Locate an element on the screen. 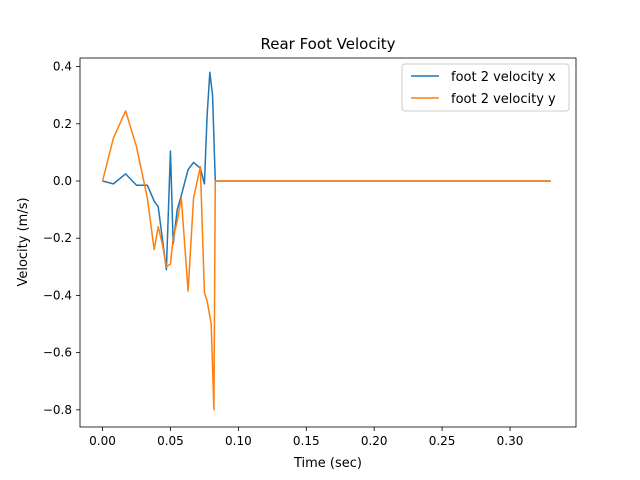  y-tick-label: −0.4 is located at coordinates (57, 295).